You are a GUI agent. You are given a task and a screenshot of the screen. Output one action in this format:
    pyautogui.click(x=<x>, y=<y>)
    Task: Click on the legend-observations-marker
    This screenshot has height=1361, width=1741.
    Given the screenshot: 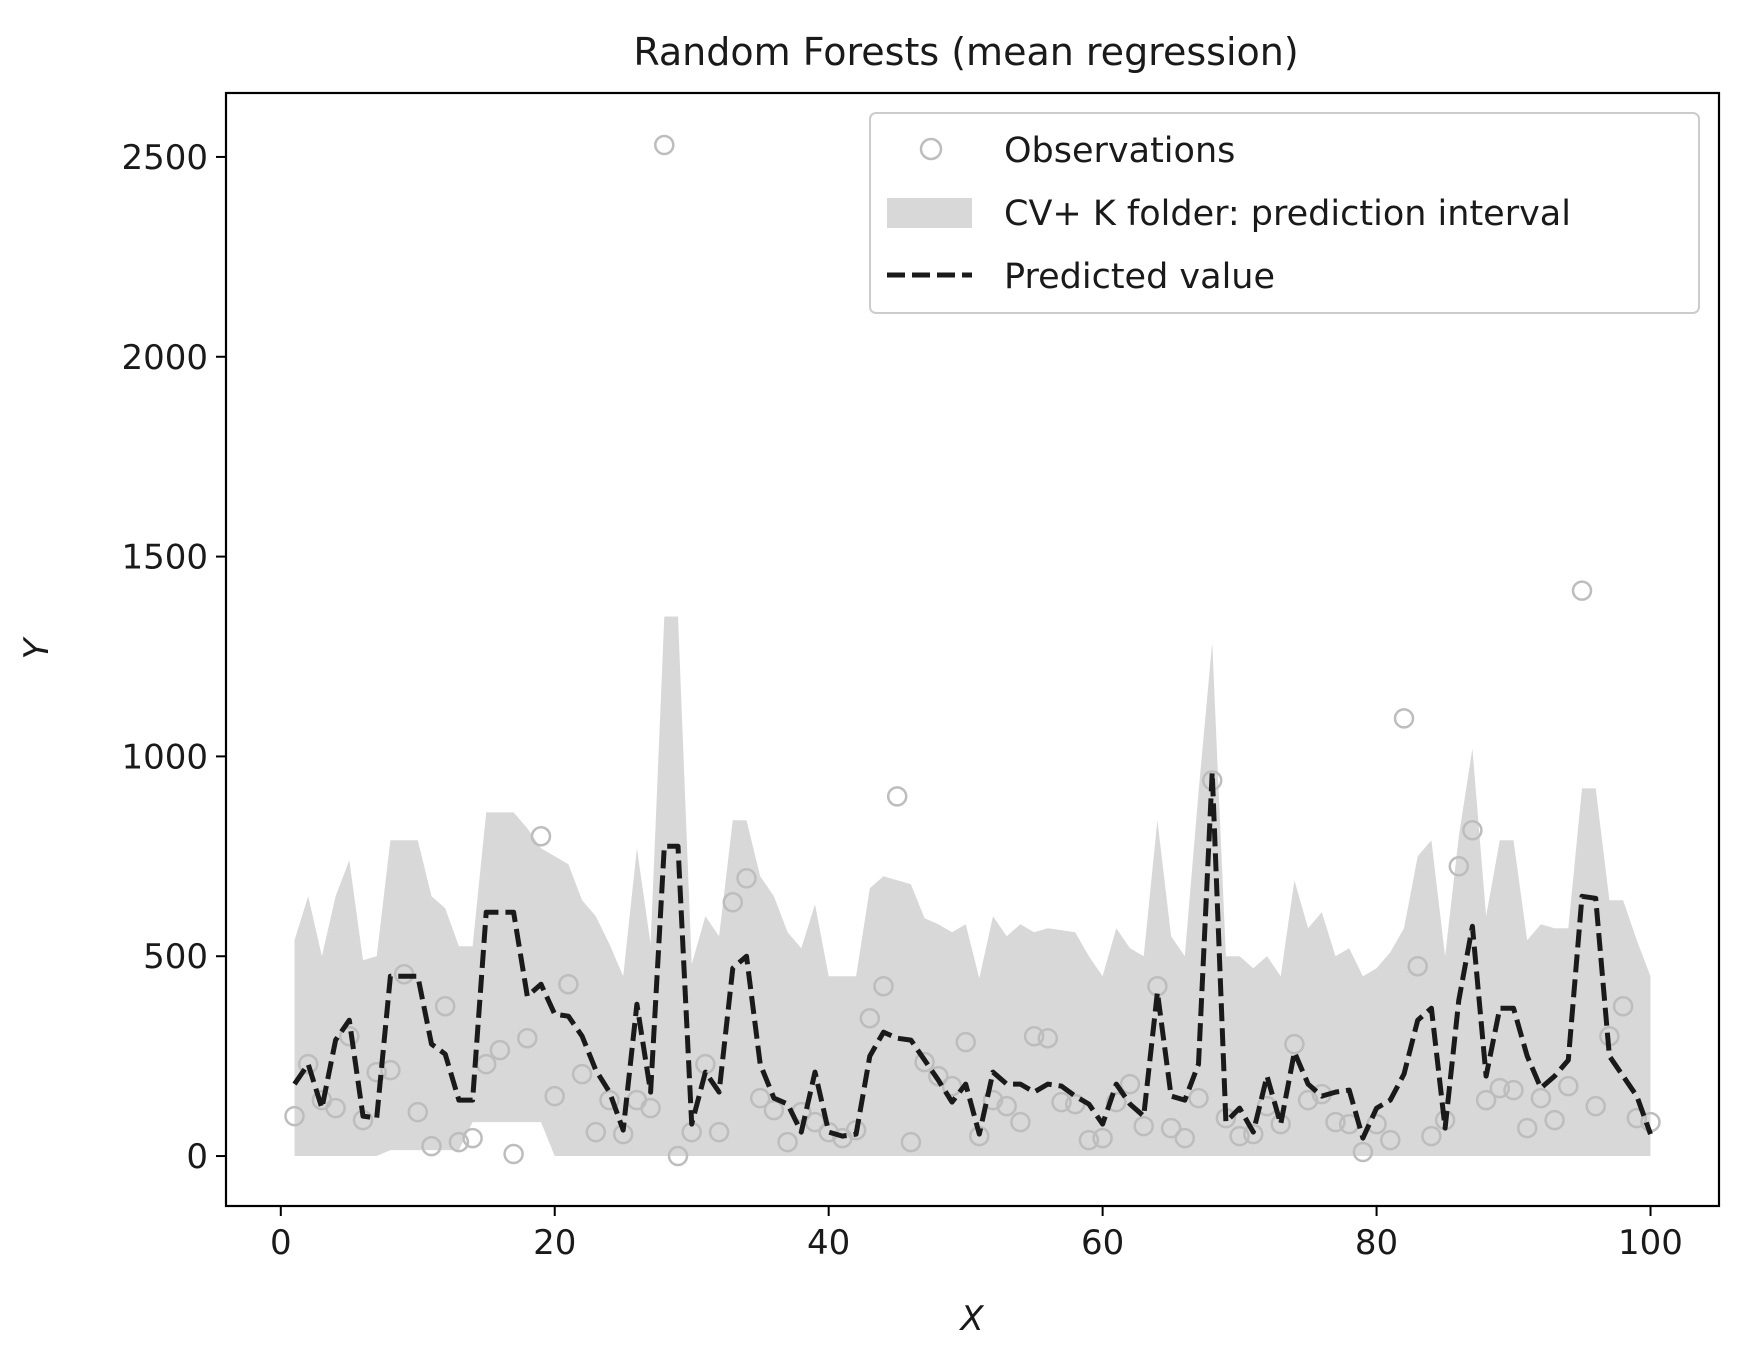 What is the action you would take?
    pyautogui.click(x=931, y=149)
    